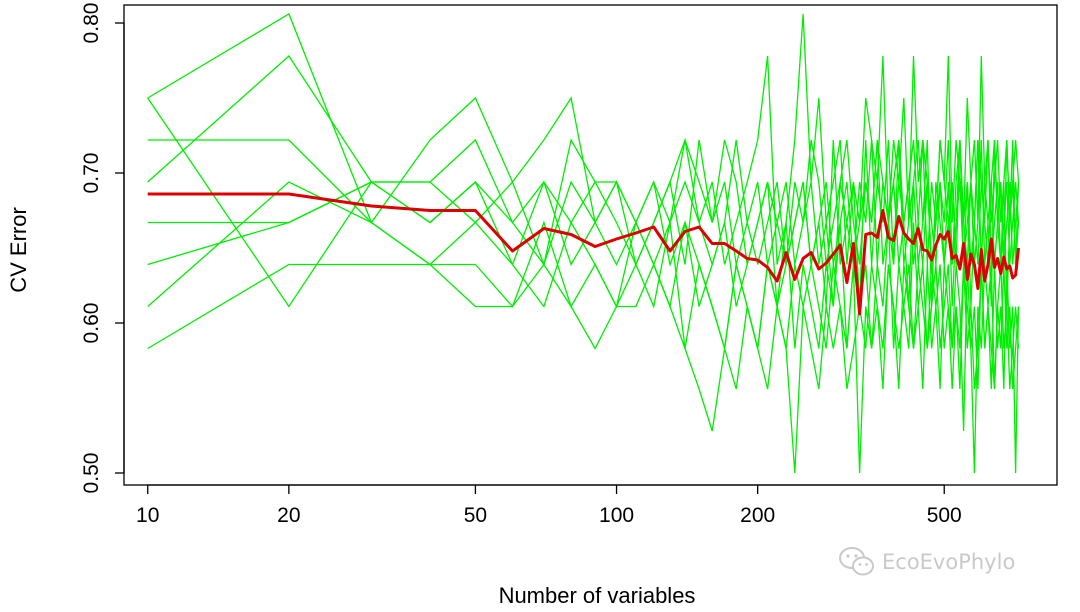 This screenshot has height=612, width=1080. I want to click on x-axis: 10 20 50 100 200 500, so click(549, 505).